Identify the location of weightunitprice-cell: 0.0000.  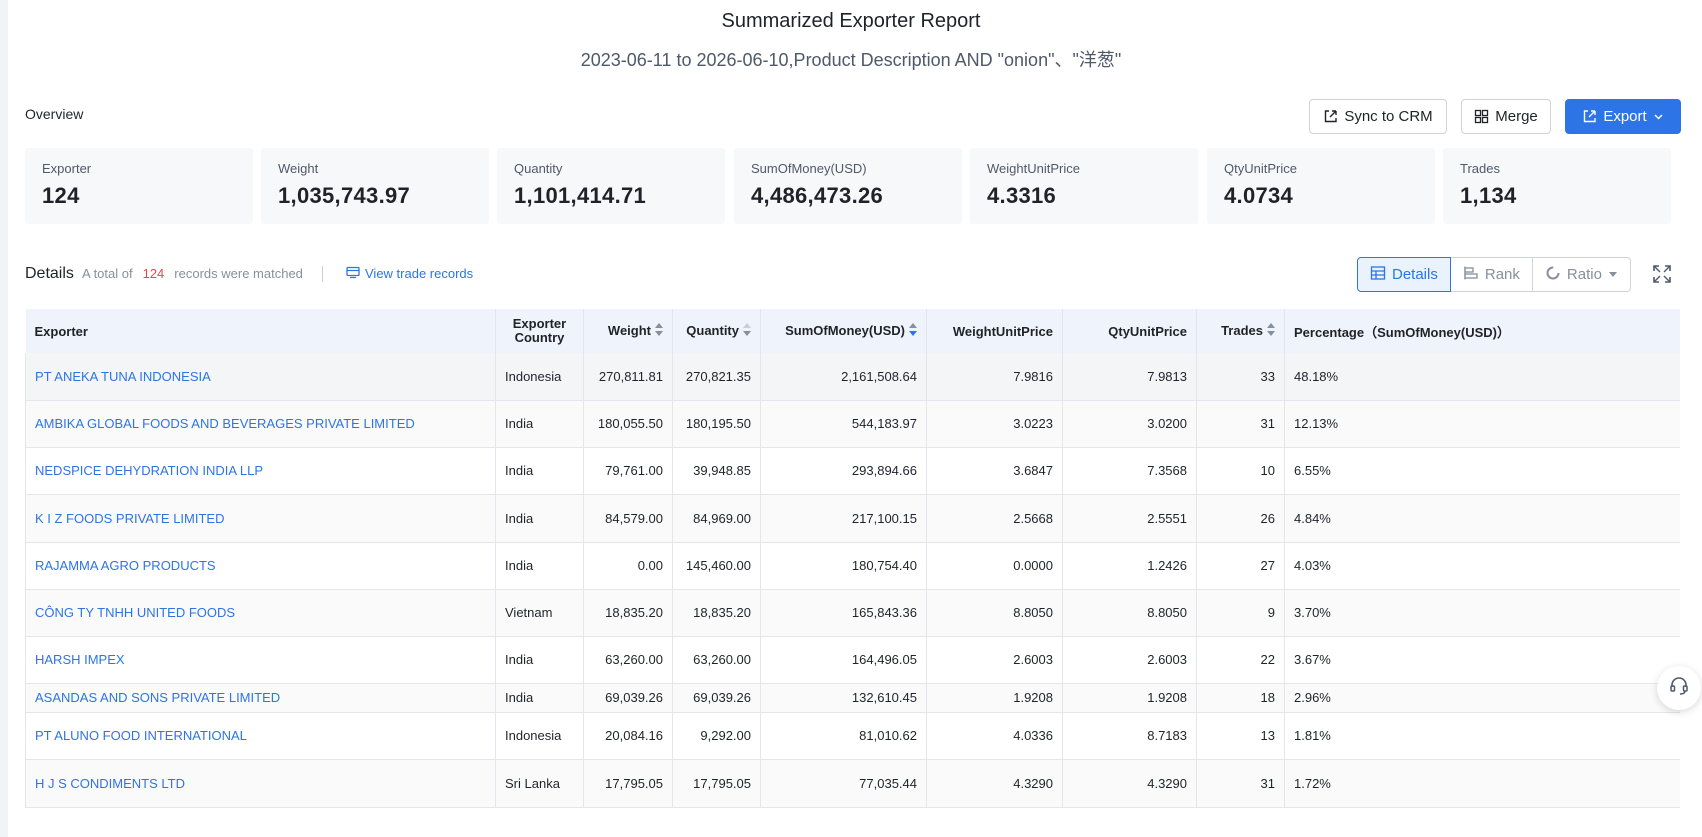
(994, 566).